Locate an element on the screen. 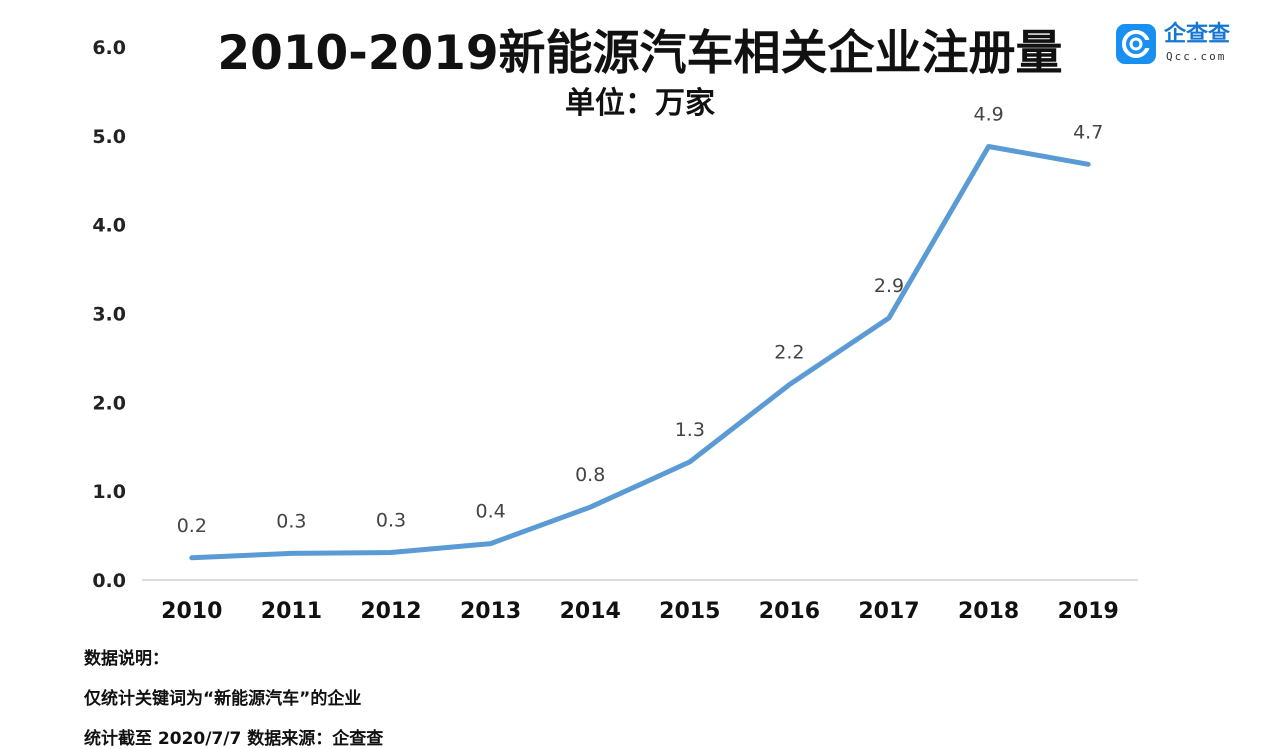  x-axis: 2010 2011 2012 2013 2014 2015 2016 2017 2018 2019 is located at coordinates (640, 611).